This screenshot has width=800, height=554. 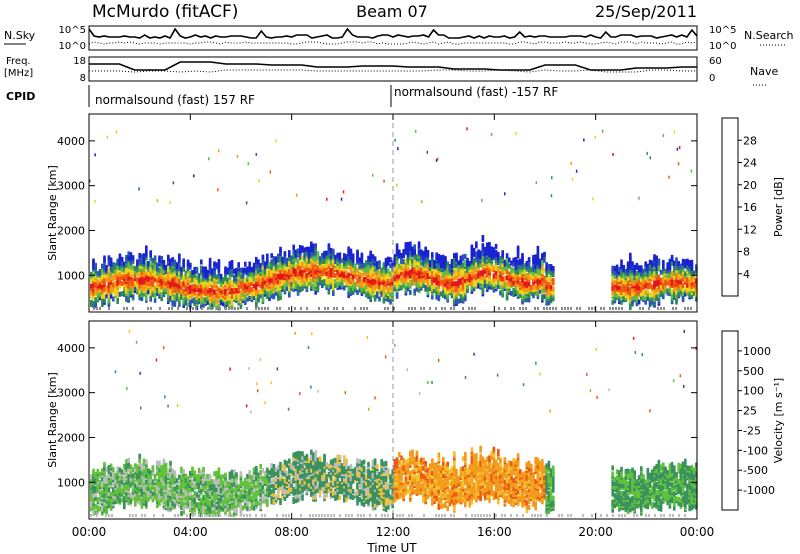 I want to click on nave-line, so click(x=393, y=71).